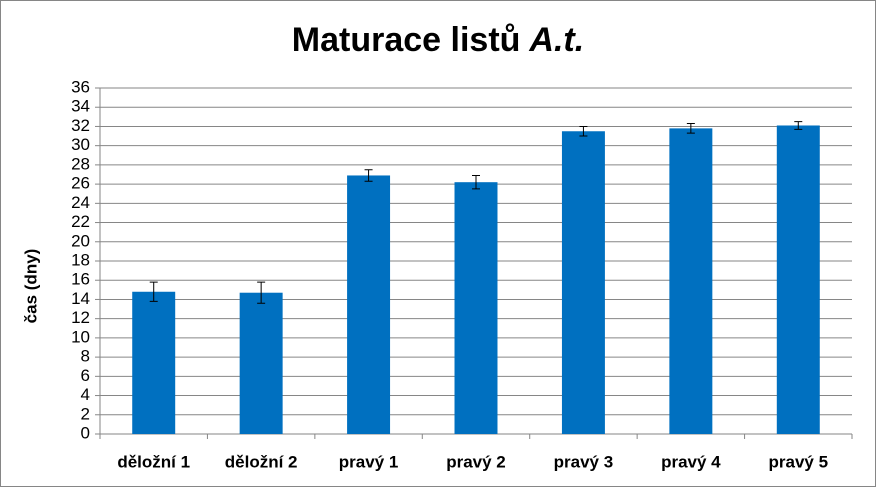 The height and width of the screenshot is (487, 876). What do you see at coordinates (80, 144) in the screenshot?
I see `y-tick-label: 30` at bounding box center [80, 144].